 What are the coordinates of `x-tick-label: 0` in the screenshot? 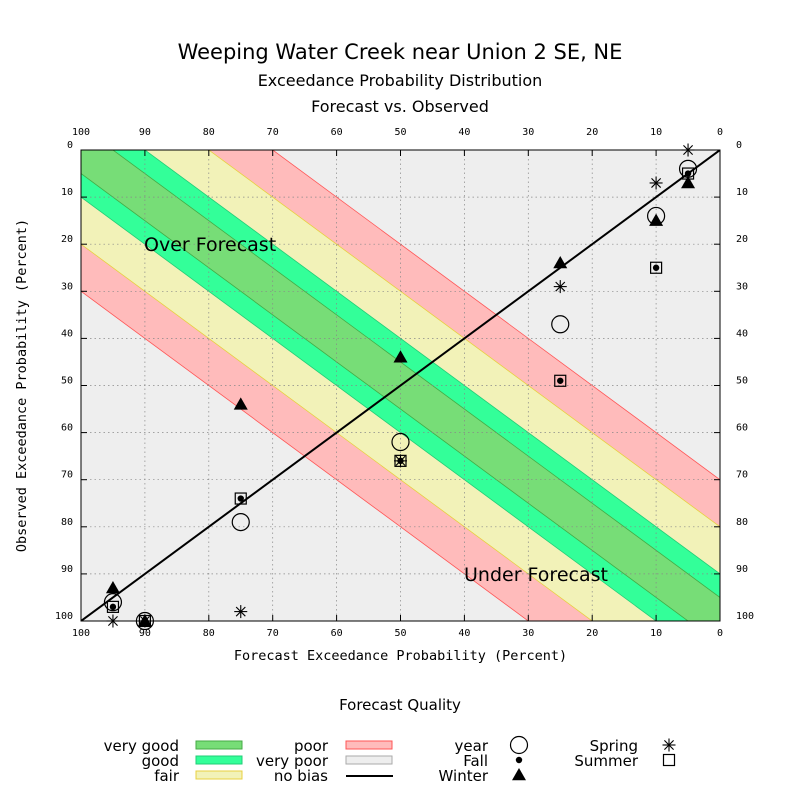 It's located at (720, 633).